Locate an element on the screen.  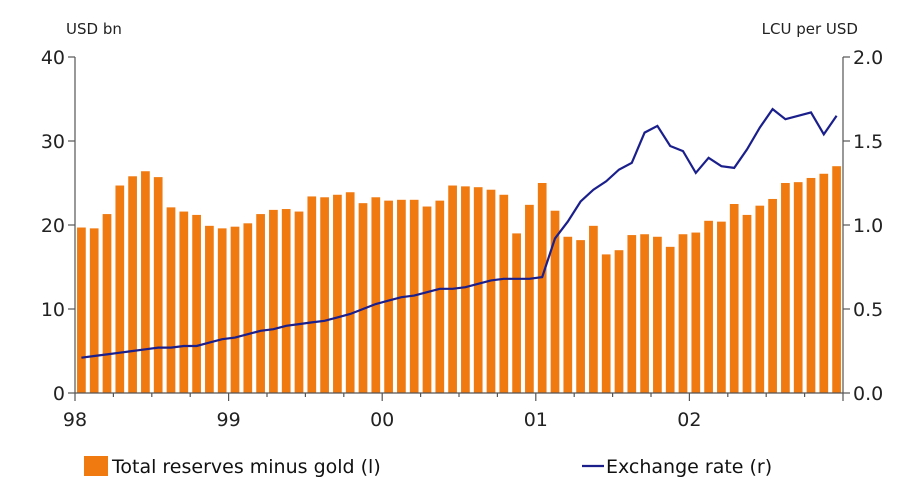
left-tick-label: 0 is located at coordinates (59, 394).